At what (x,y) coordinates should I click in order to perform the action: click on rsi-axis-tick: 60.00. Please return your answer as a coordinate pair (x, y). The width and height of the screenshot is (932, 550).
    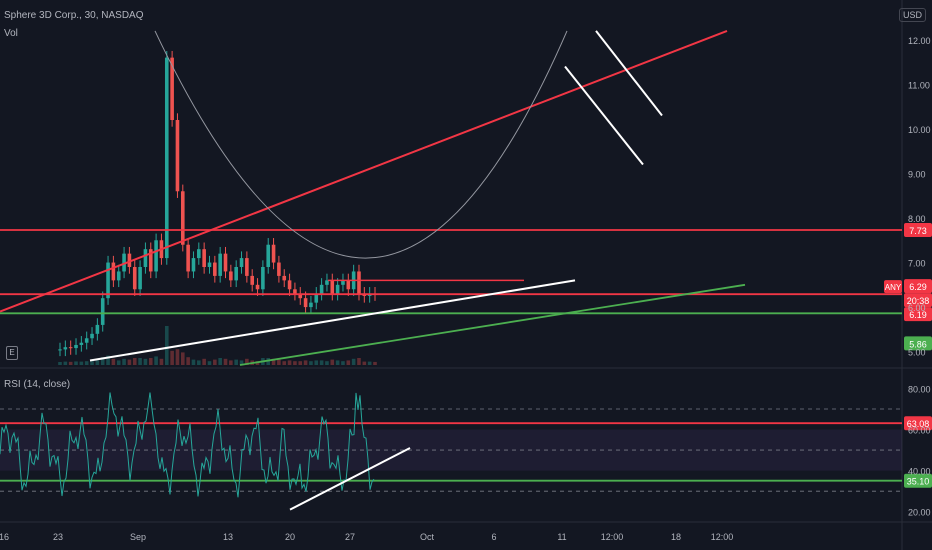
    Looking at the image, I should click on (919, 431).